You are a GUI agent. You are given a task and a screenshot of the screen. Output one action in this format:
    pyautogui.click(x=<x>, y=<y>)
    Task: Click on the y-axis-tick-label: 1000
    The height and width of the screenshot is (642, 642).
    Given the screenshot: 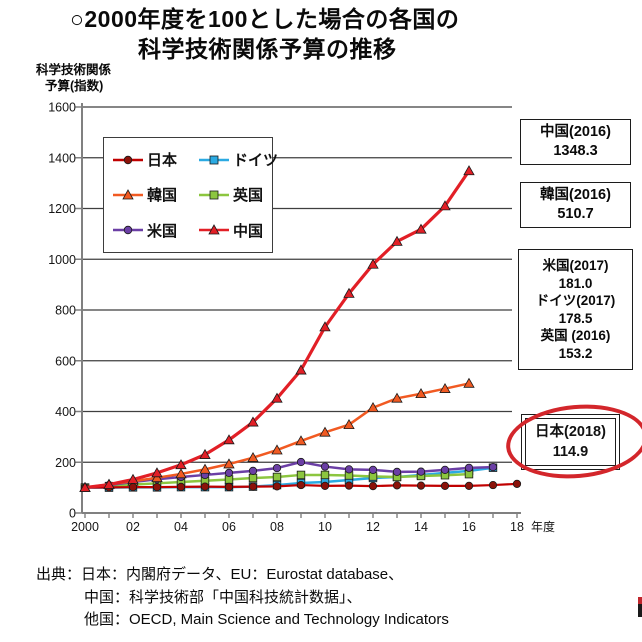 What is the action you would take?
    pyautogui.click(x=62, y=260)
    